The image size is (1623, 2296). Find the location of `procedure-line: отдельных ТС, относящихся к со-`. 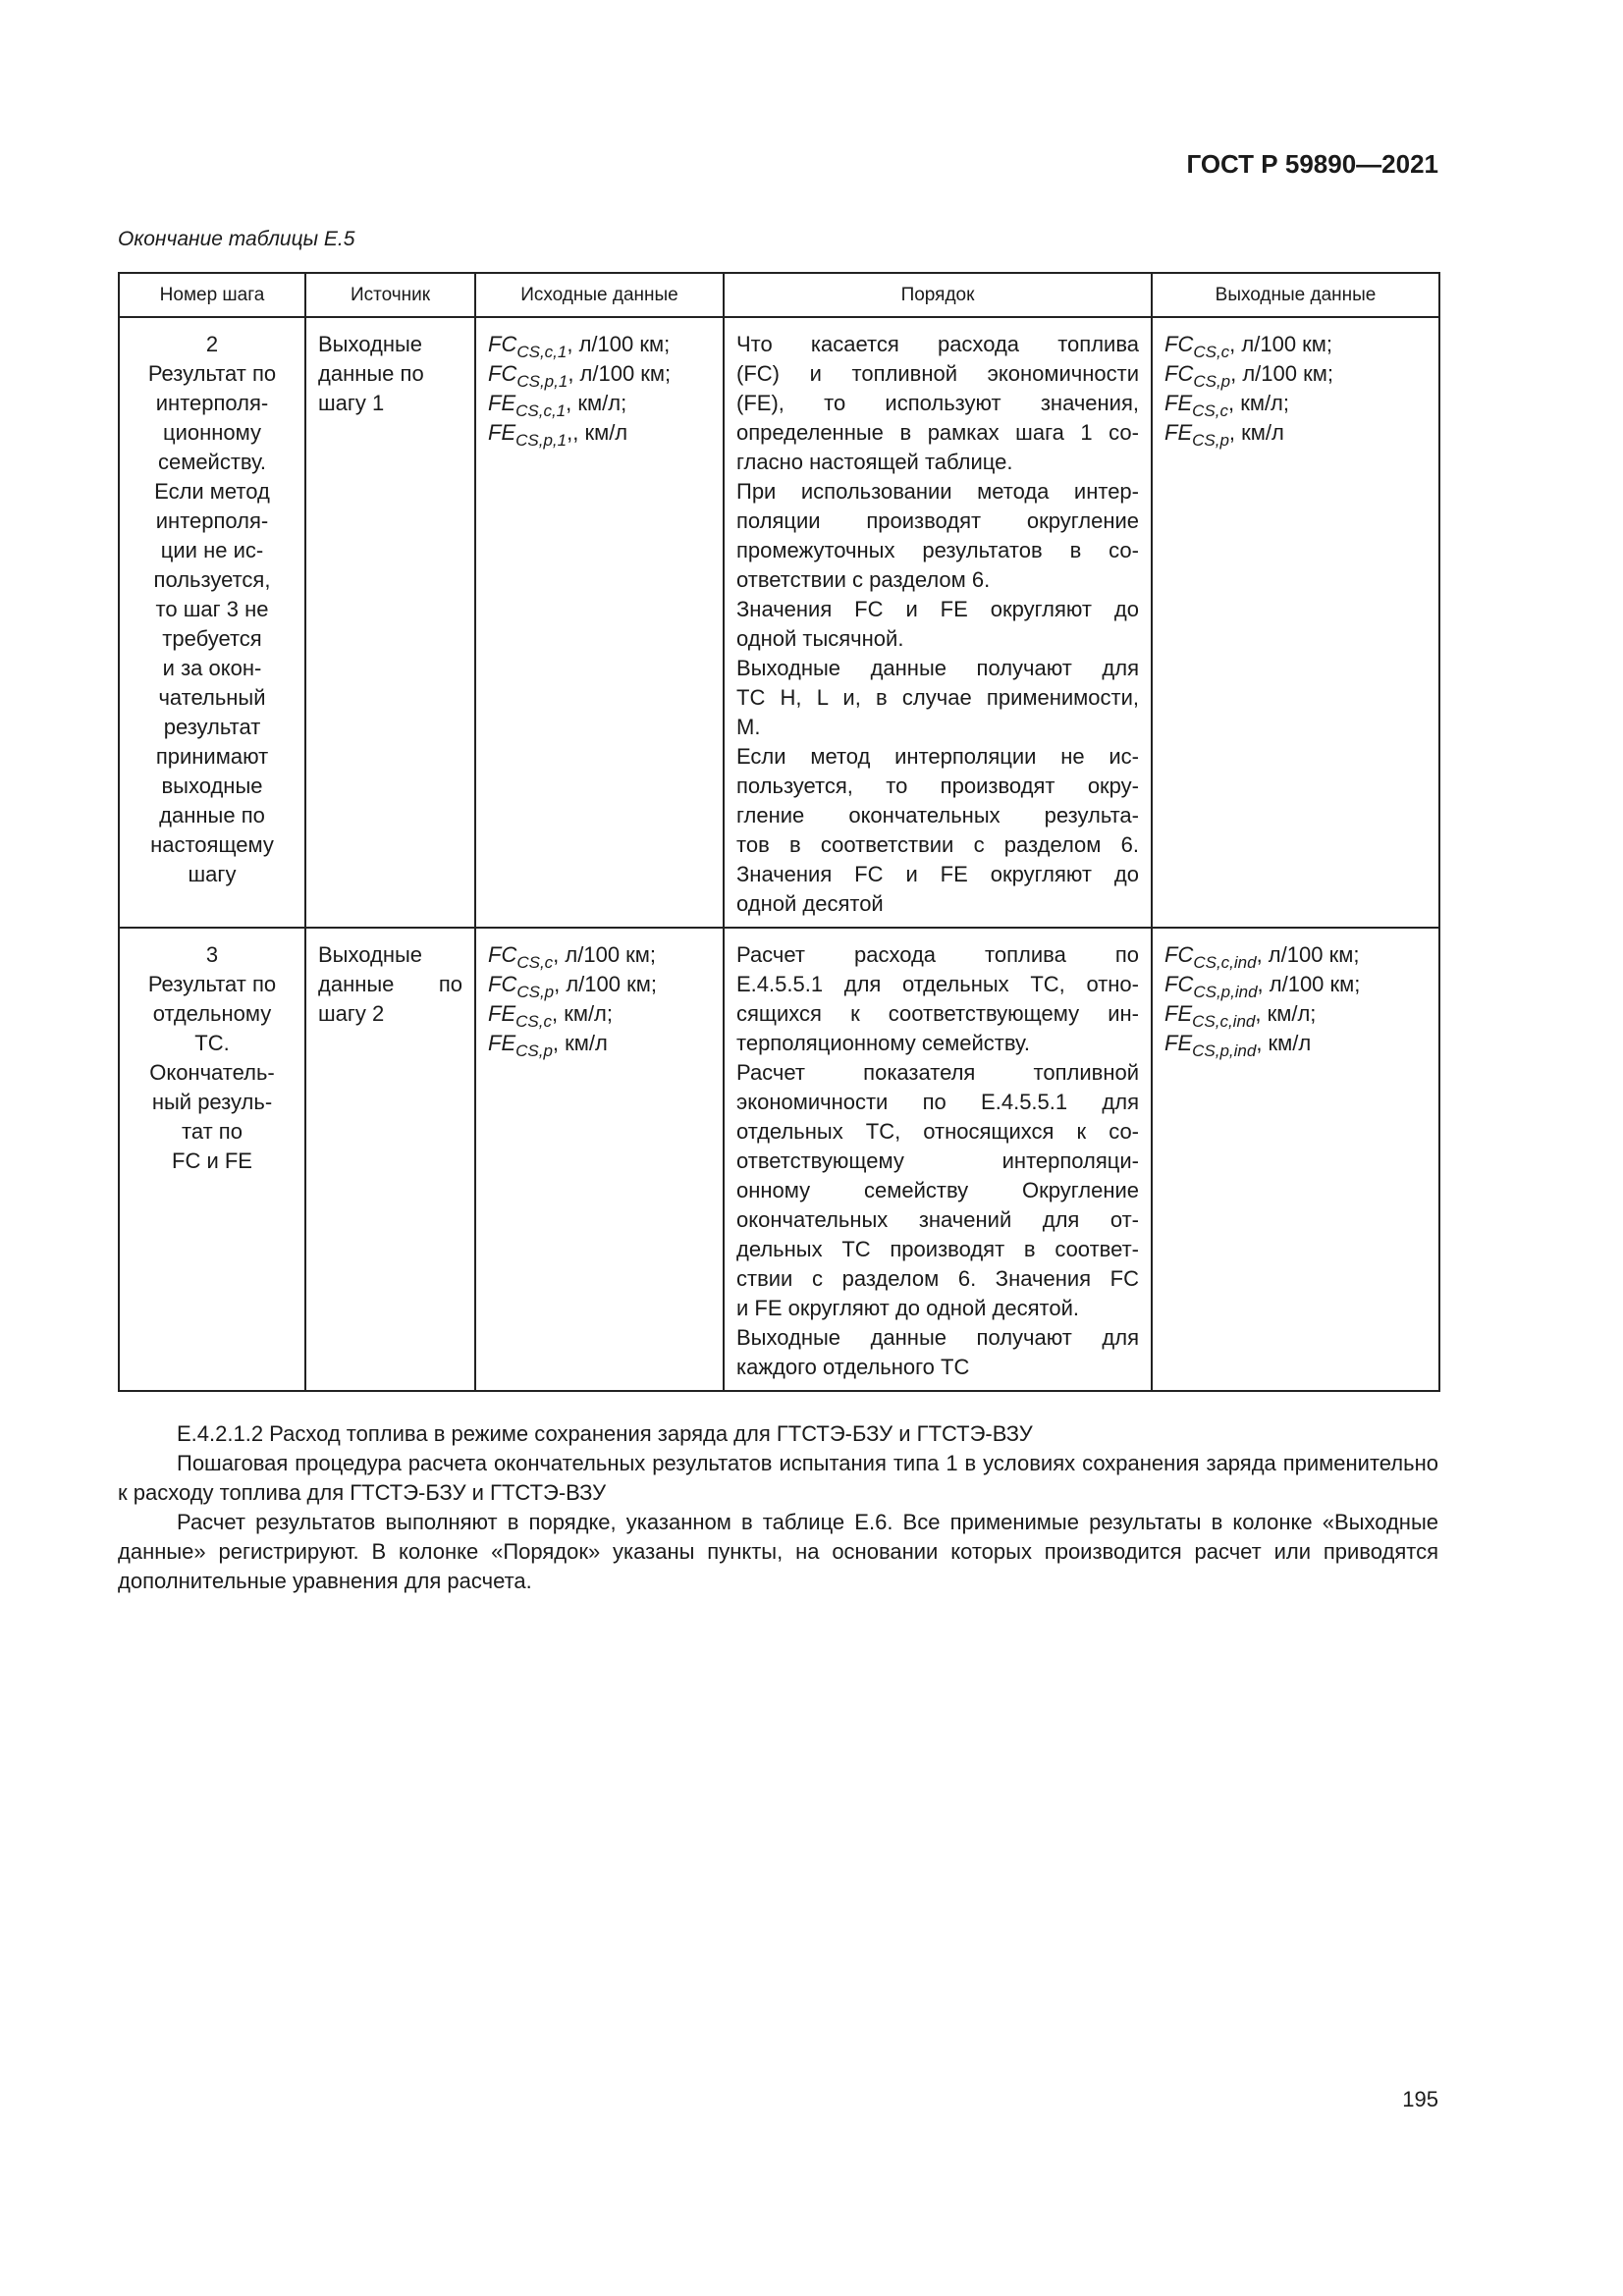

procedure-line: отдельных ТС, относящихся к со- is located at coordinates (937, 1131).